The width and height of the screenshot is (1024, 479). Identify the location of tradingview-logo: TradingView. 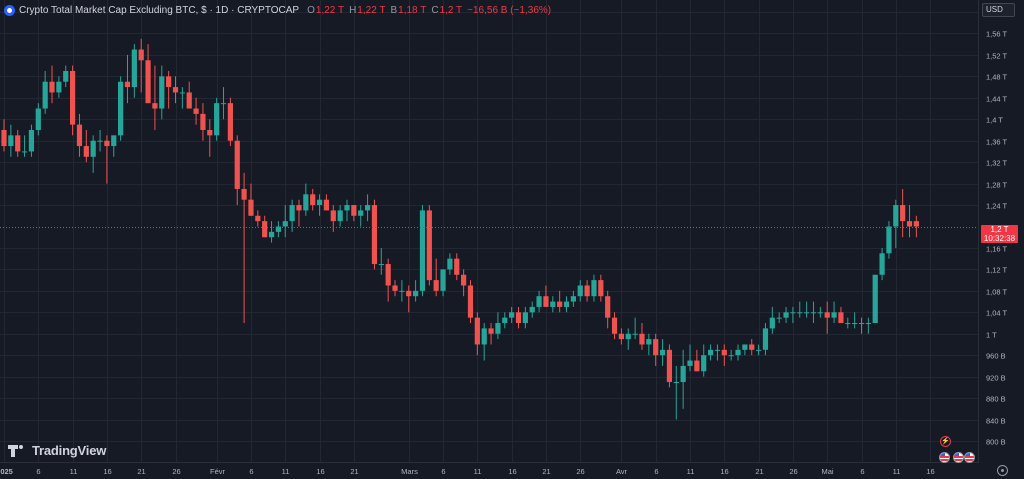
(57, 450).